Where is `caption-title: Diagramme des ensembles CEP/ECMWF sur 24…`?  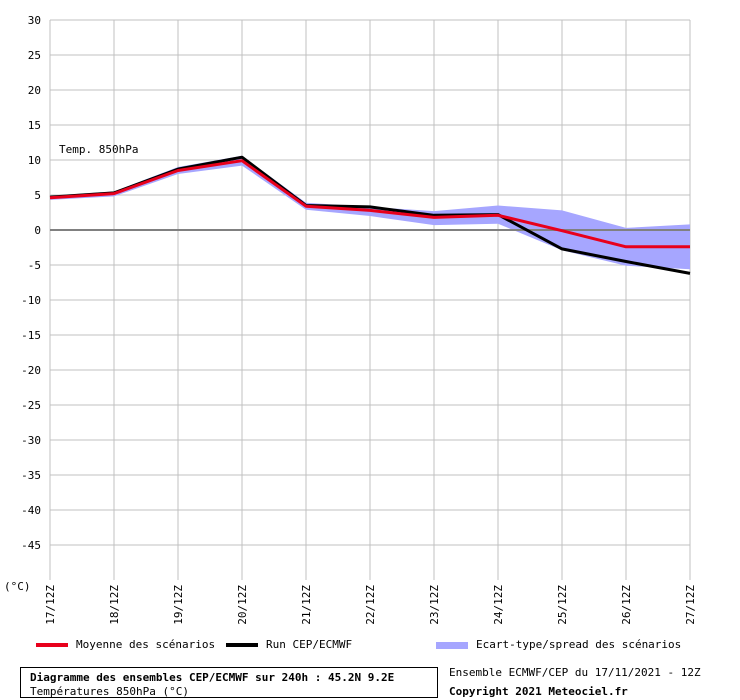
caption-title: Diagramme des ensembles CEP/ECMWF sur 24… is located at coordinates (212, 677).